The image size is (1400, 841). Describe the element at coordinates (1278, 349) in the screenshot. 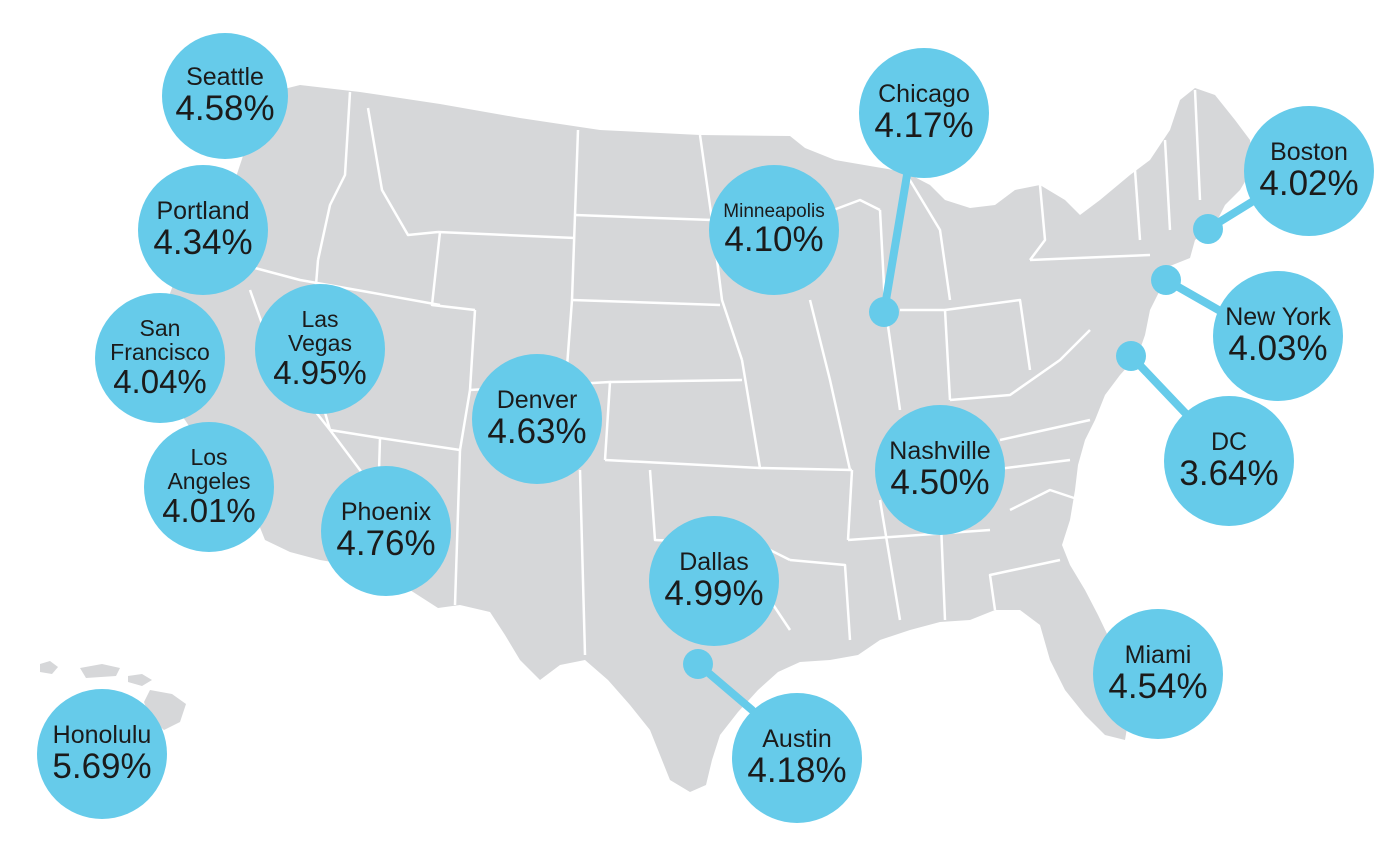

I see `city-rate: 4.03%` at that location.